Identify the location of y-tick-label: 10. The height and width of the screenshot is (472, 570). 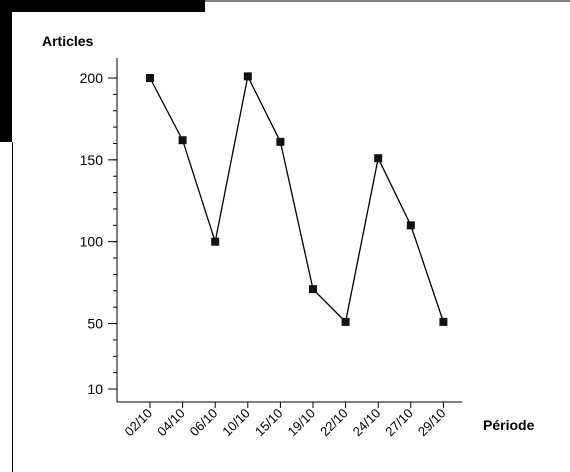
(95, 389).